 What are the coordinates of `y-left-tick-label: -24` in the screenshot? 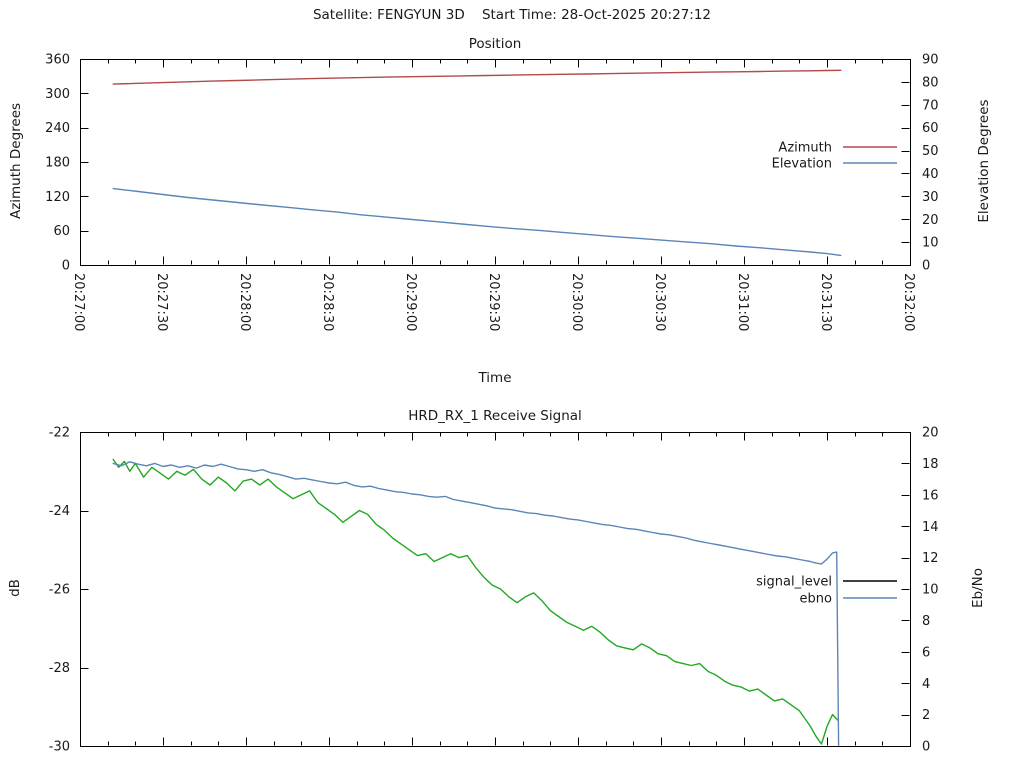 It's located at (59, 511).